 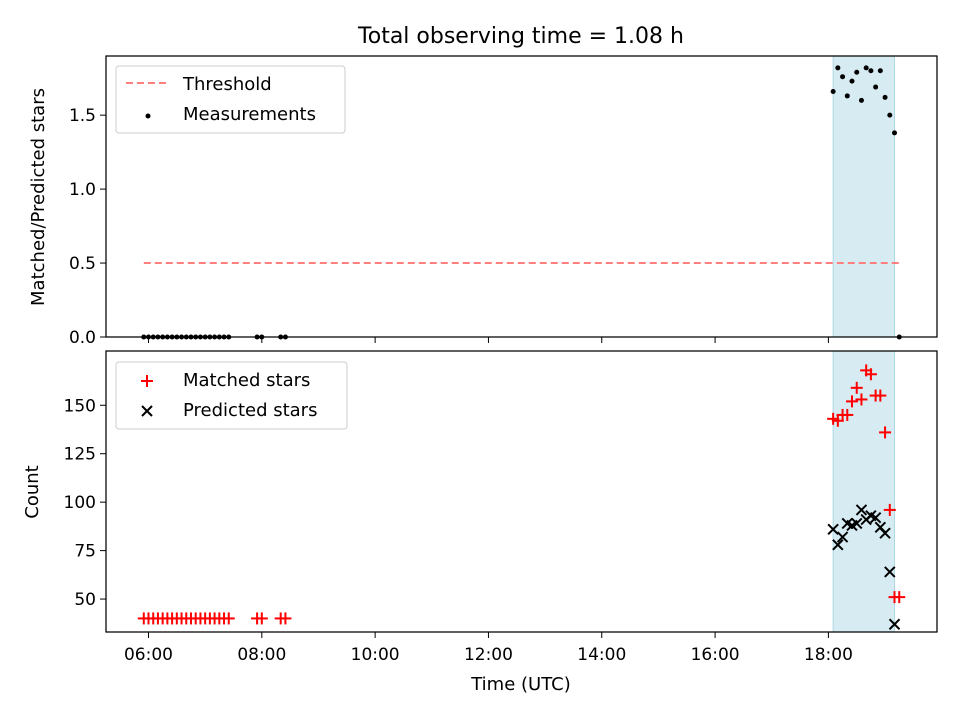 I want to click on legend-matched-label: Matched stars, so click(x=246, y=380).